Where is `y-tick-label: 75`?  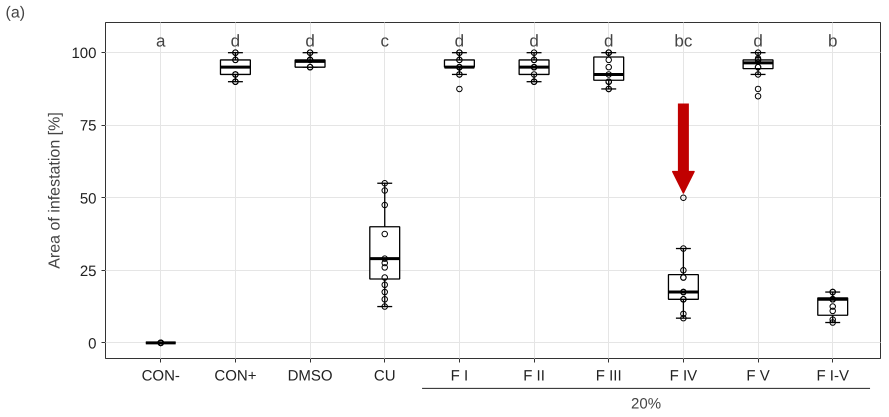 y-tick-label: 75 is located at coordinates (88, 126).